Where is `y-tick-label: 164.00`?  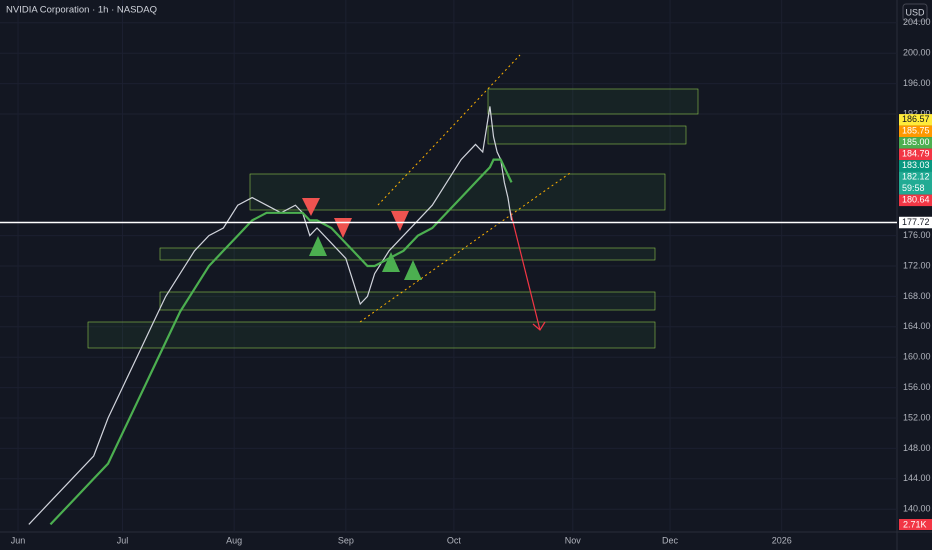
y-tick-label: 164.00 is located at coordinates (917, 326).